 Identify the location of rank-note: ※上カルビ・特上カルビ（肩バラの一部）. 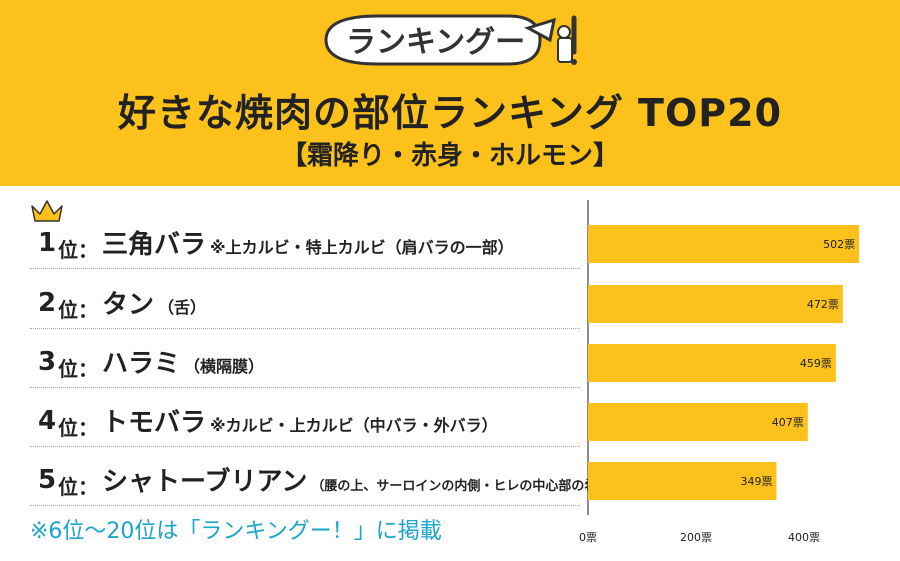
(362, 247).